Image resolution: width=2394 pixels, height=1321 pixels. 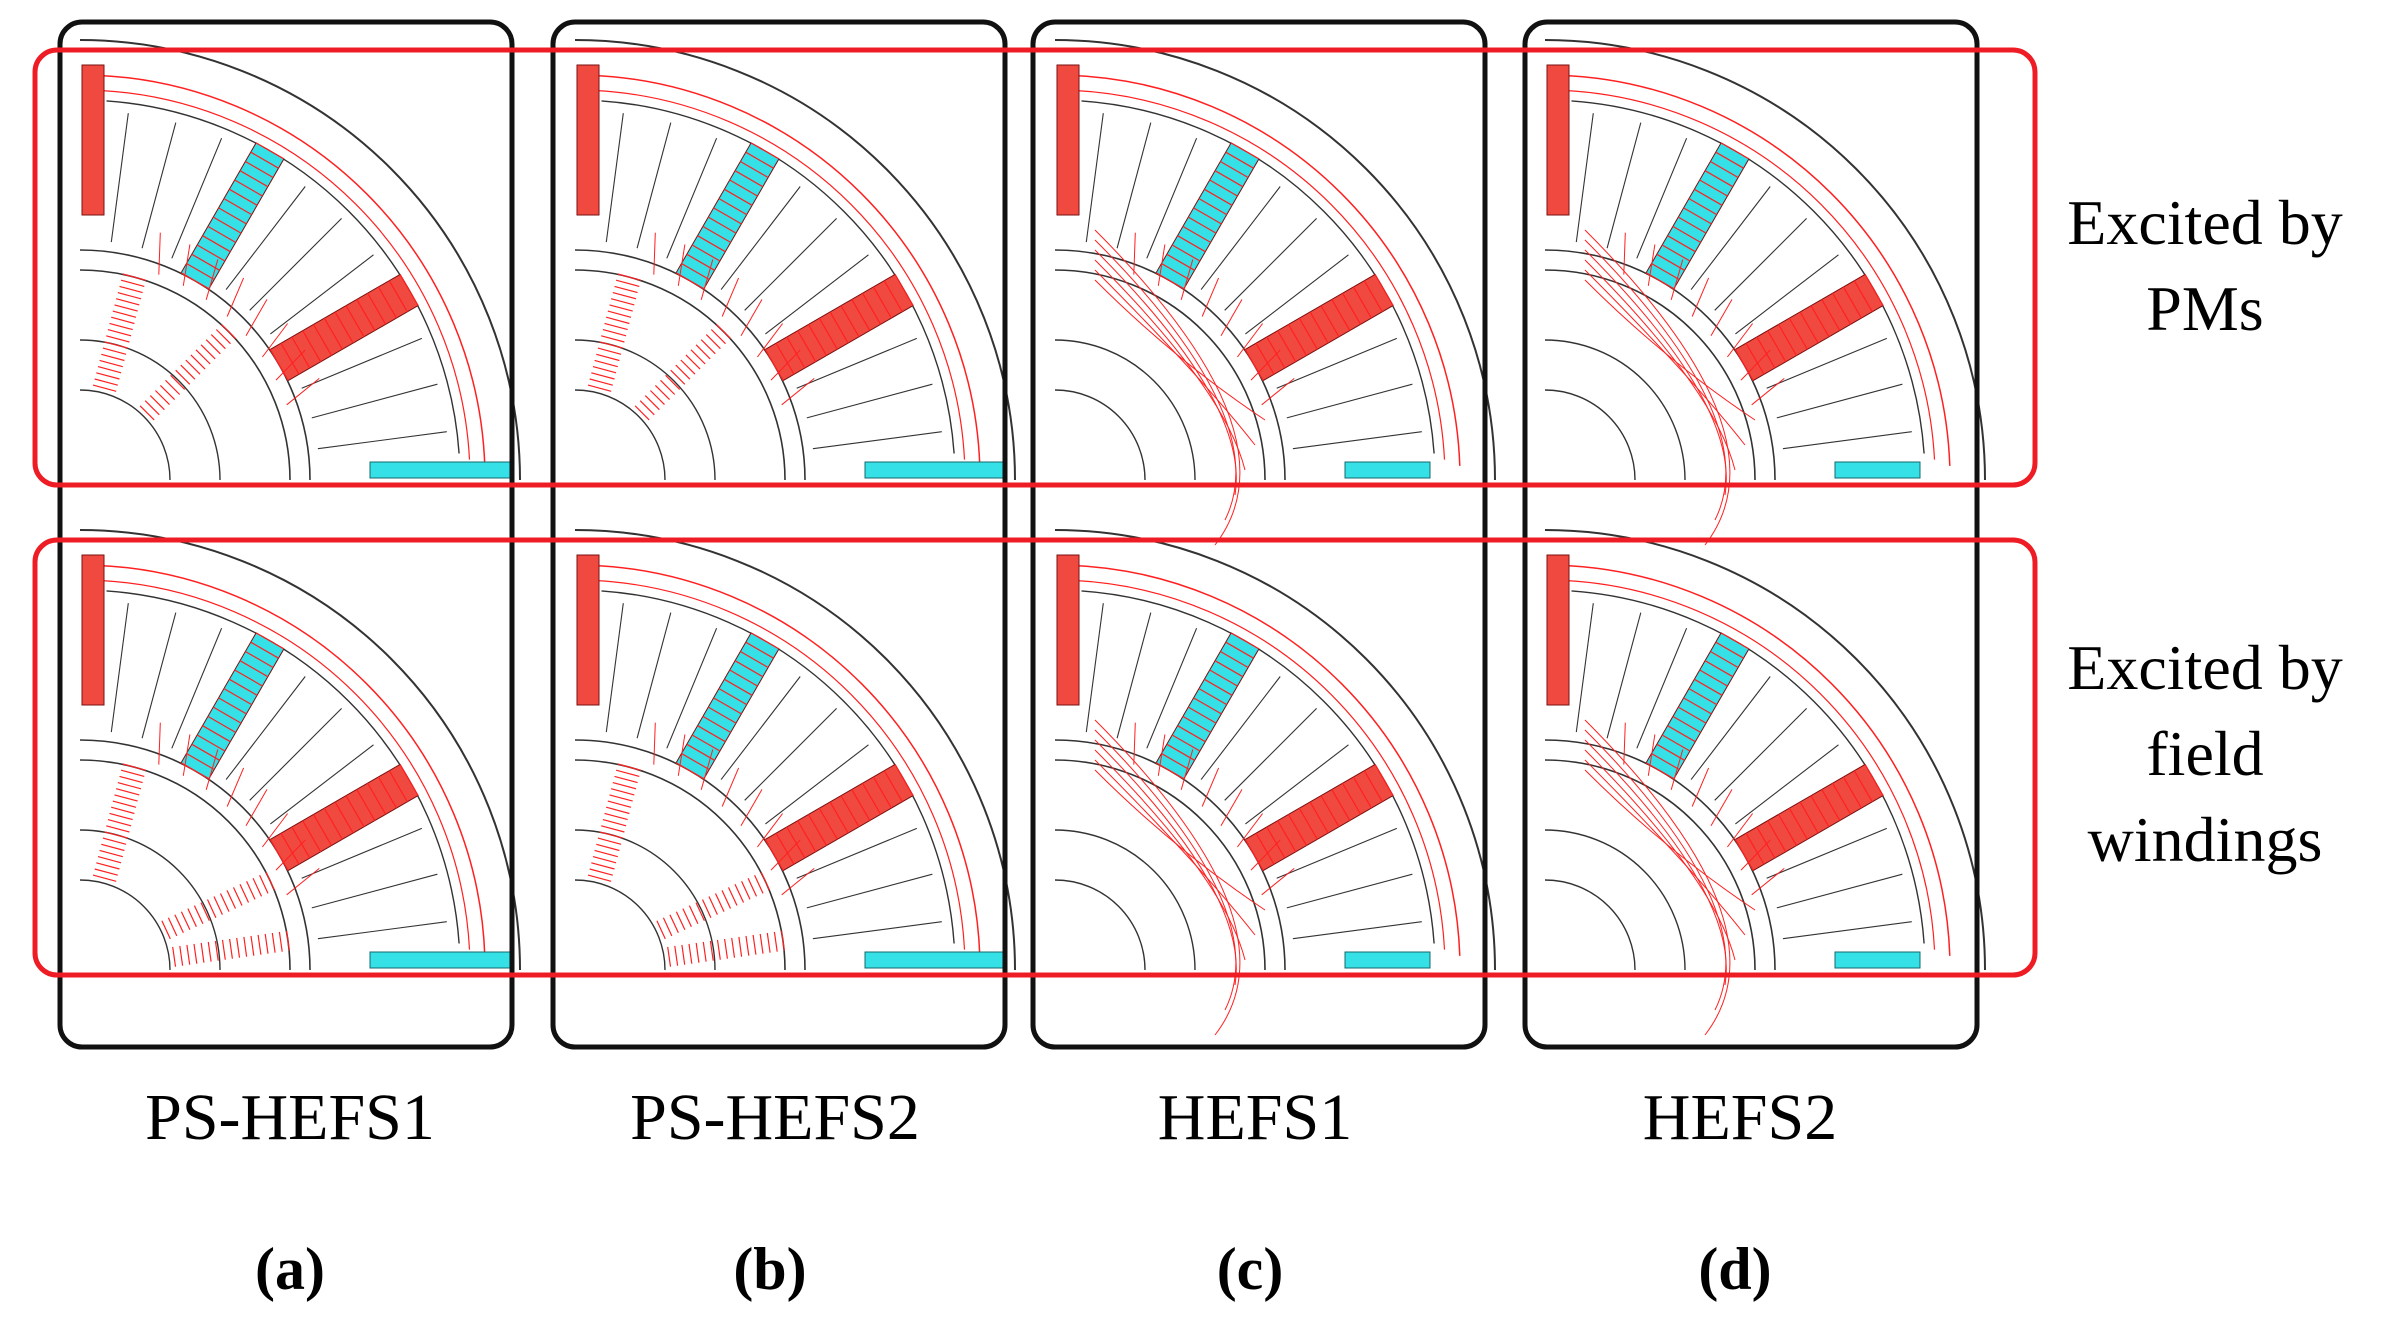 I want to click on subfigure-tag-a: (a), so click(x=290, y=1269).